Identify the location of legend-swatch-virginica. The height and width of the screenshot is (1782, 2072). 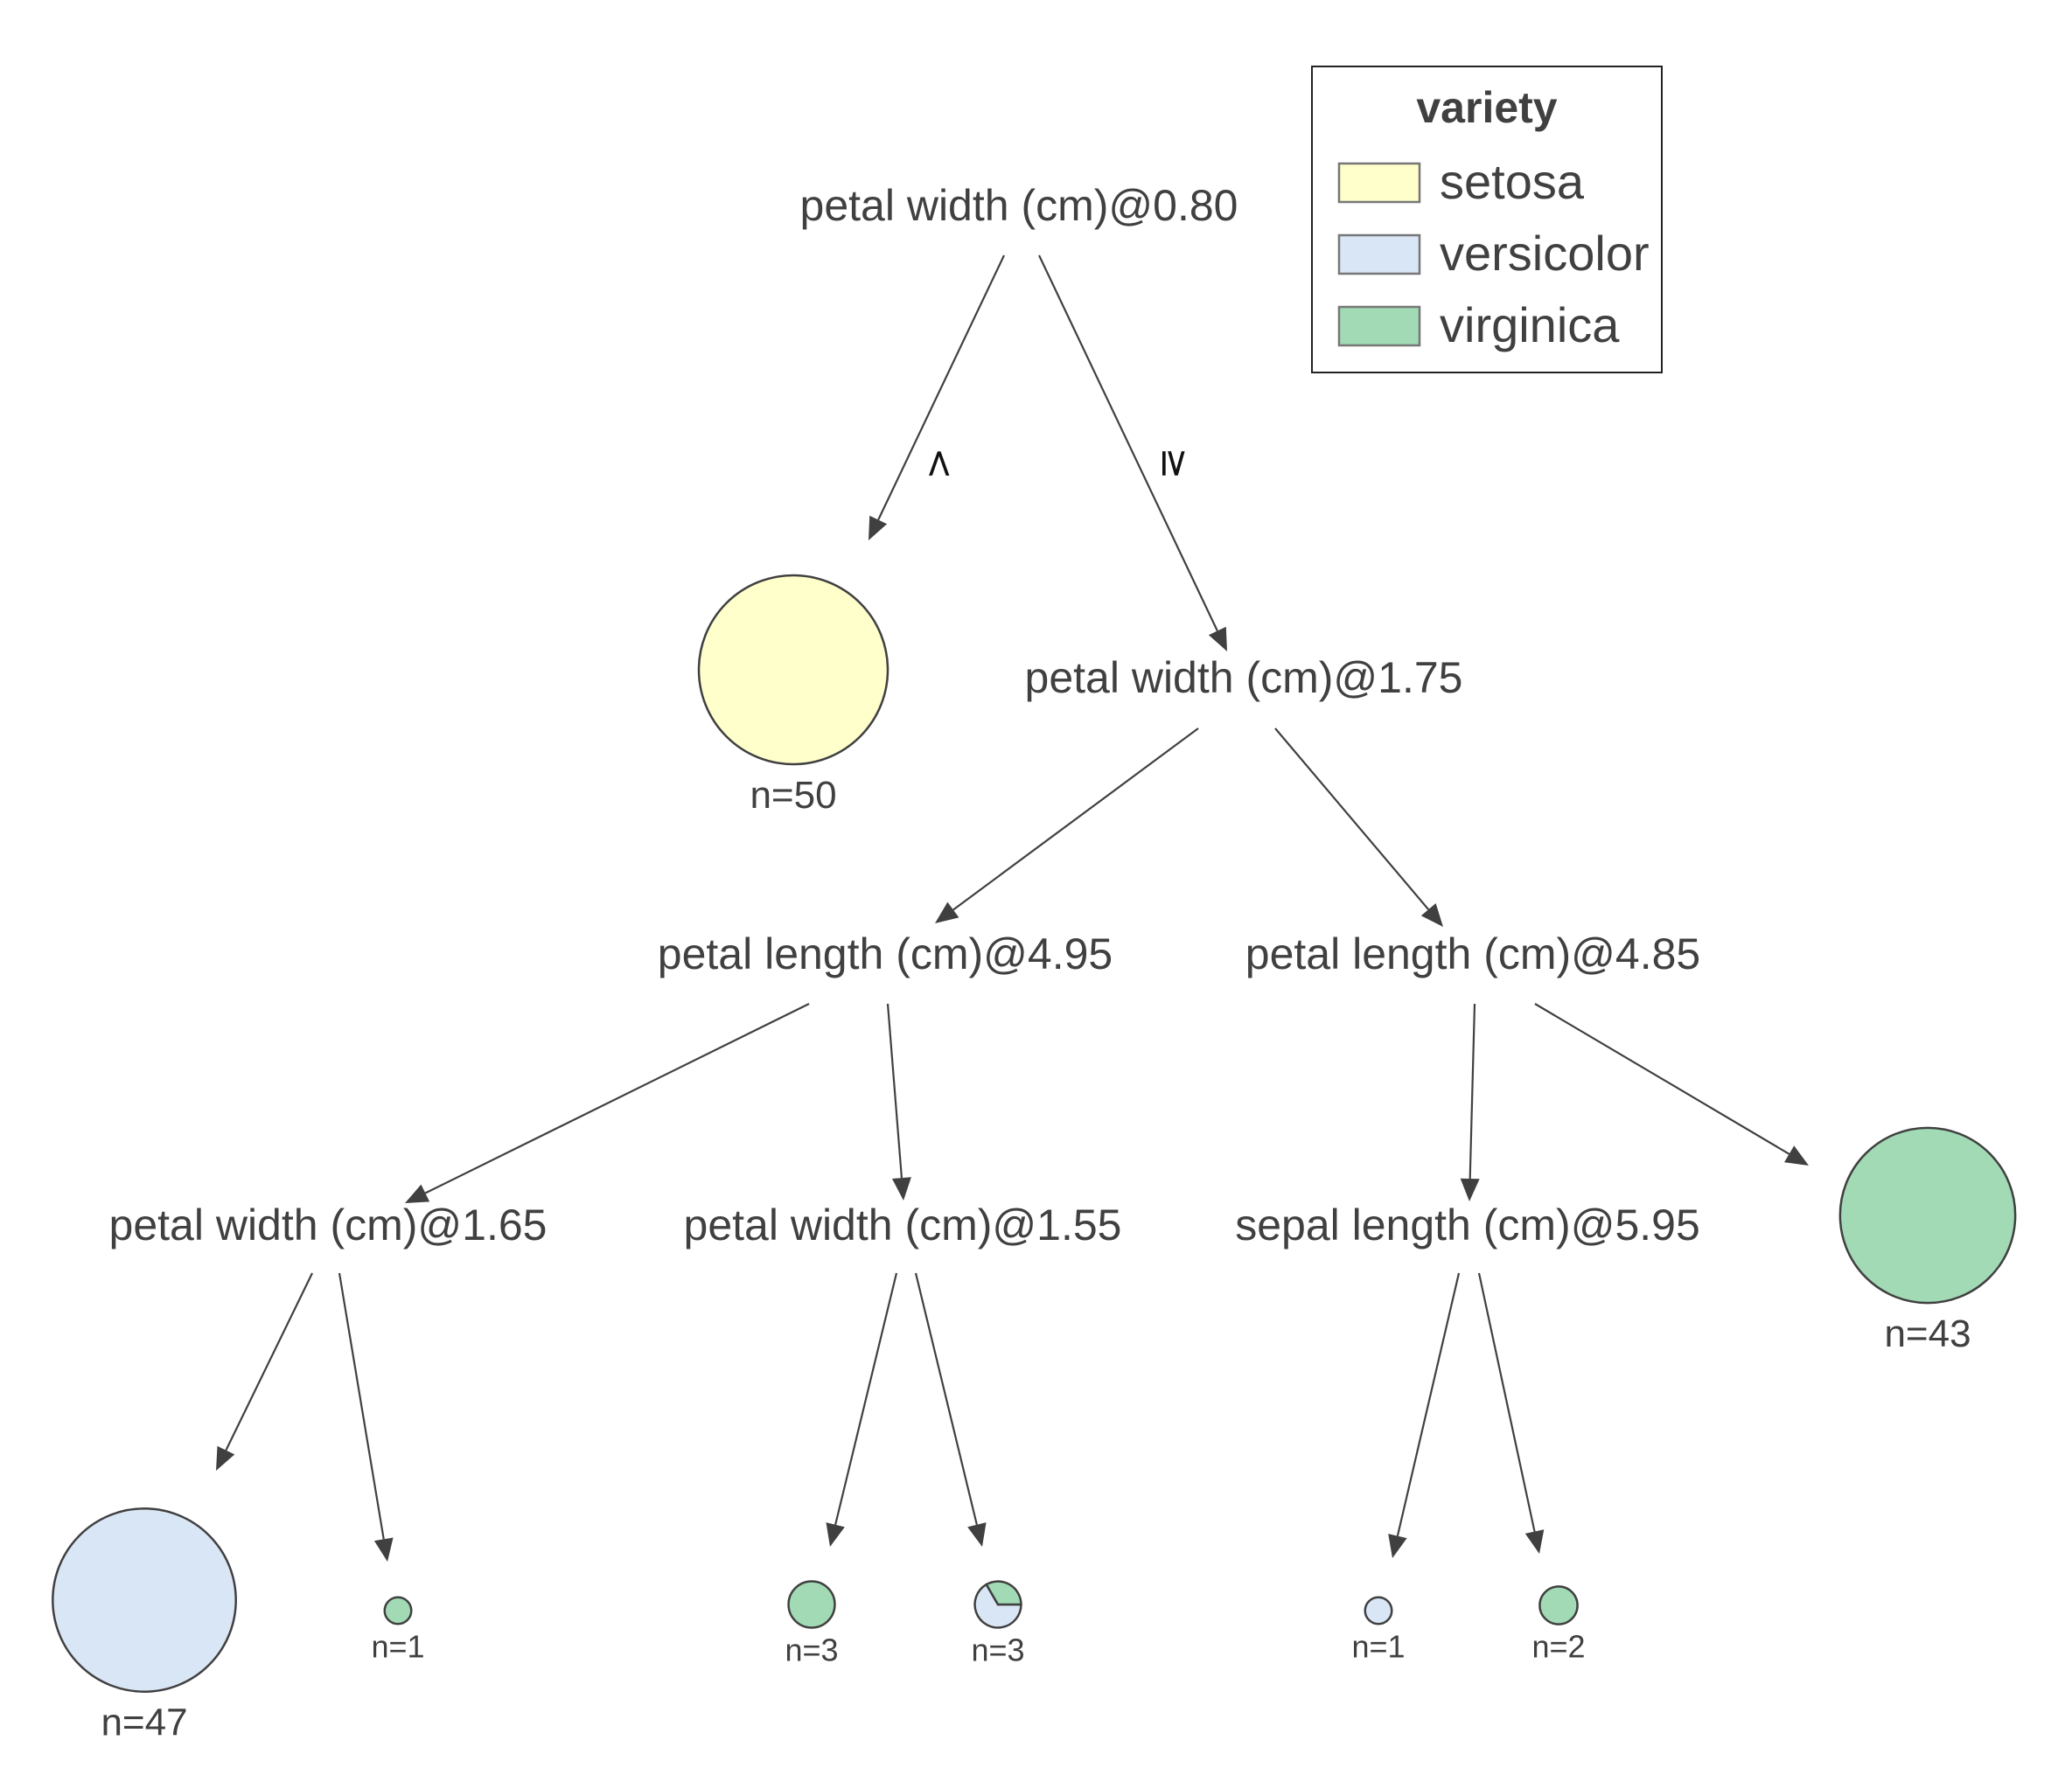
(1379, 326).